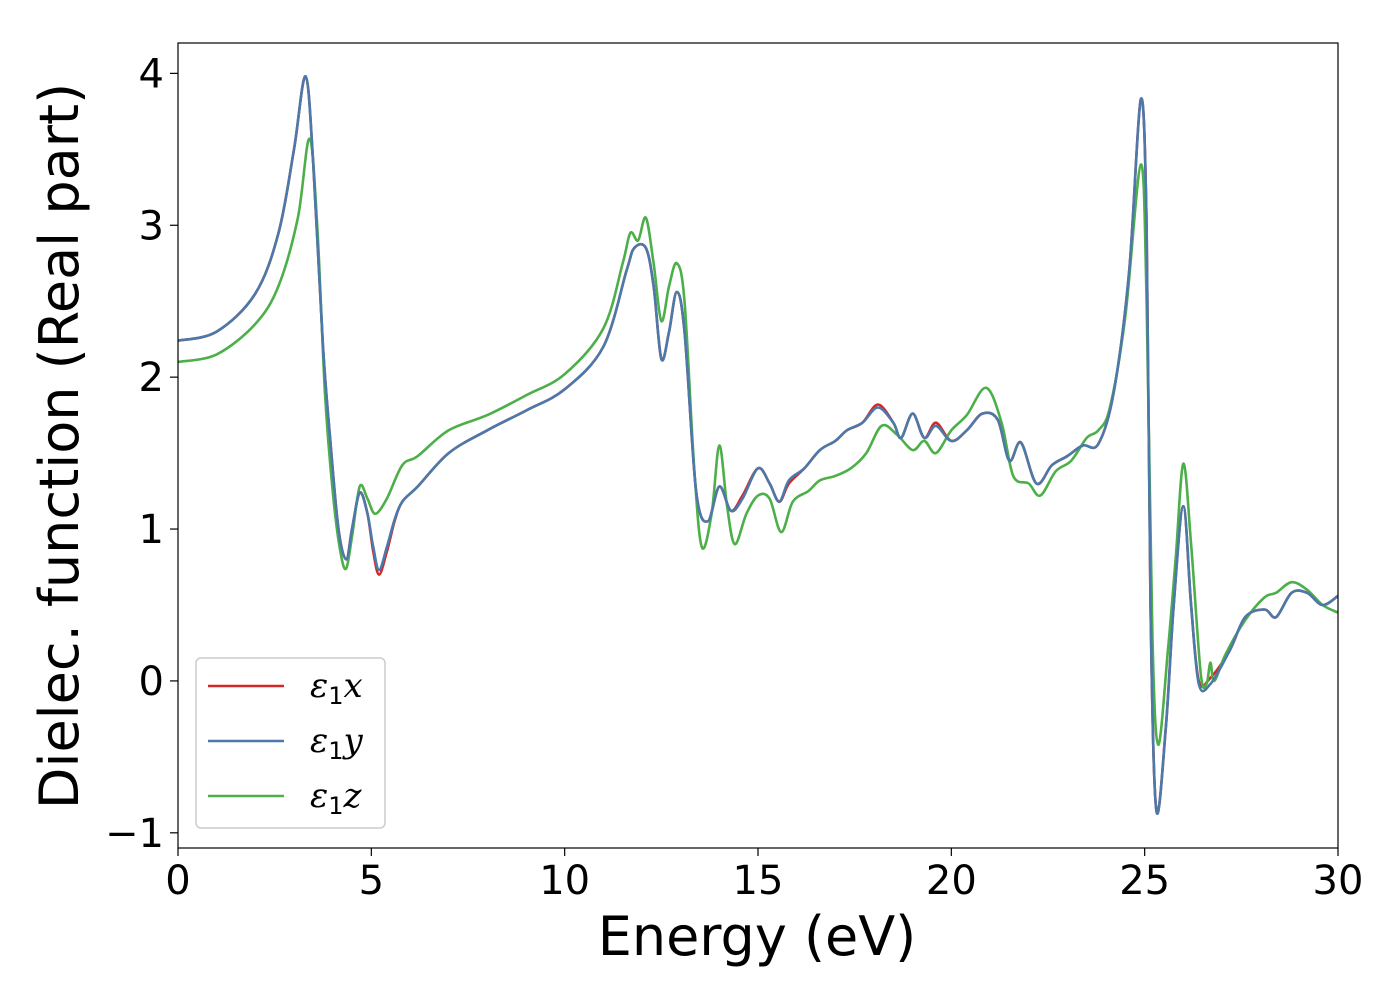 This screenshot has width=1400, height=1000. What do you see at coordinates (758, 881) in the screenshot?
I see `x-tick-label: 15` at bounding box center [758, 881].